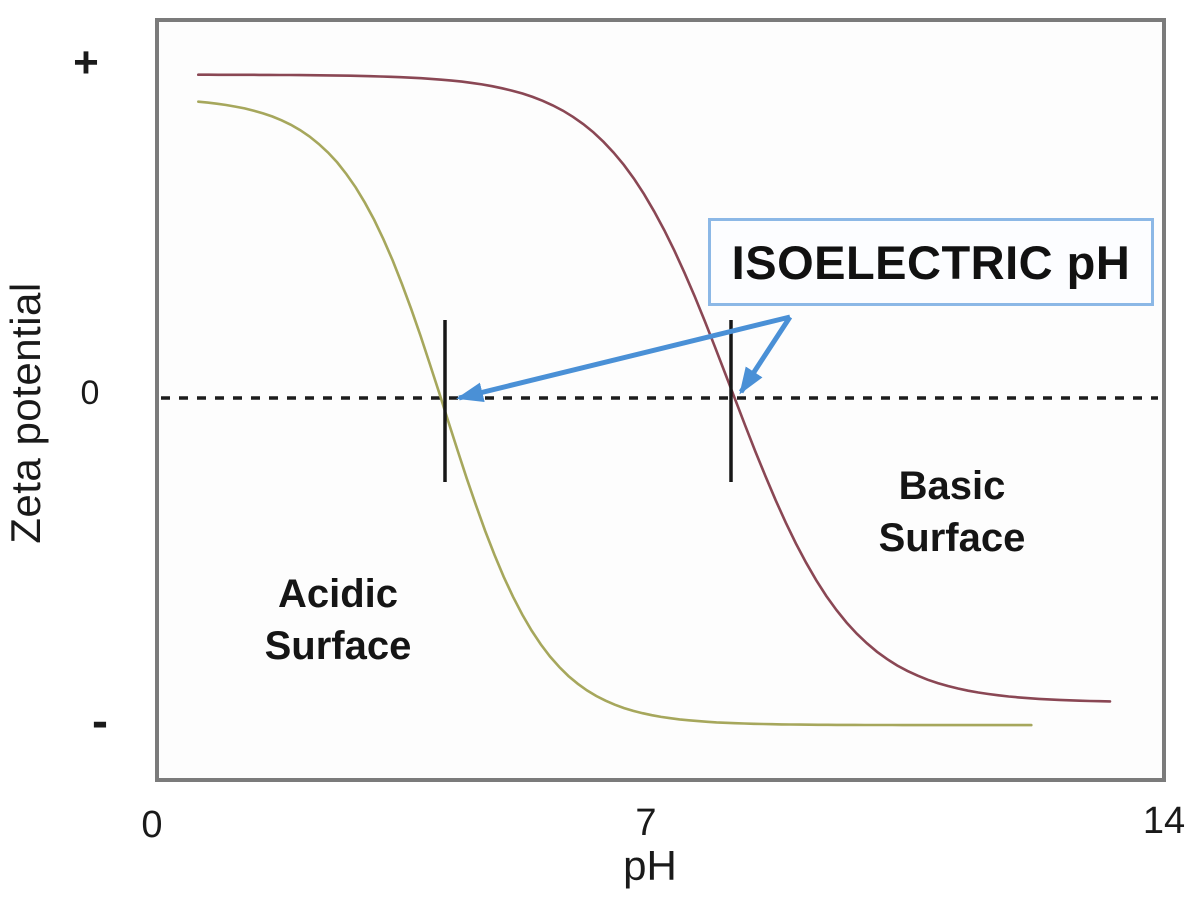 This screenshot has height=906, width=1200. What do you see at coordinates (952, 538) in the screenshot?
I see `basic-surface-label-line2: Surface` at bounding box center [952, 538].